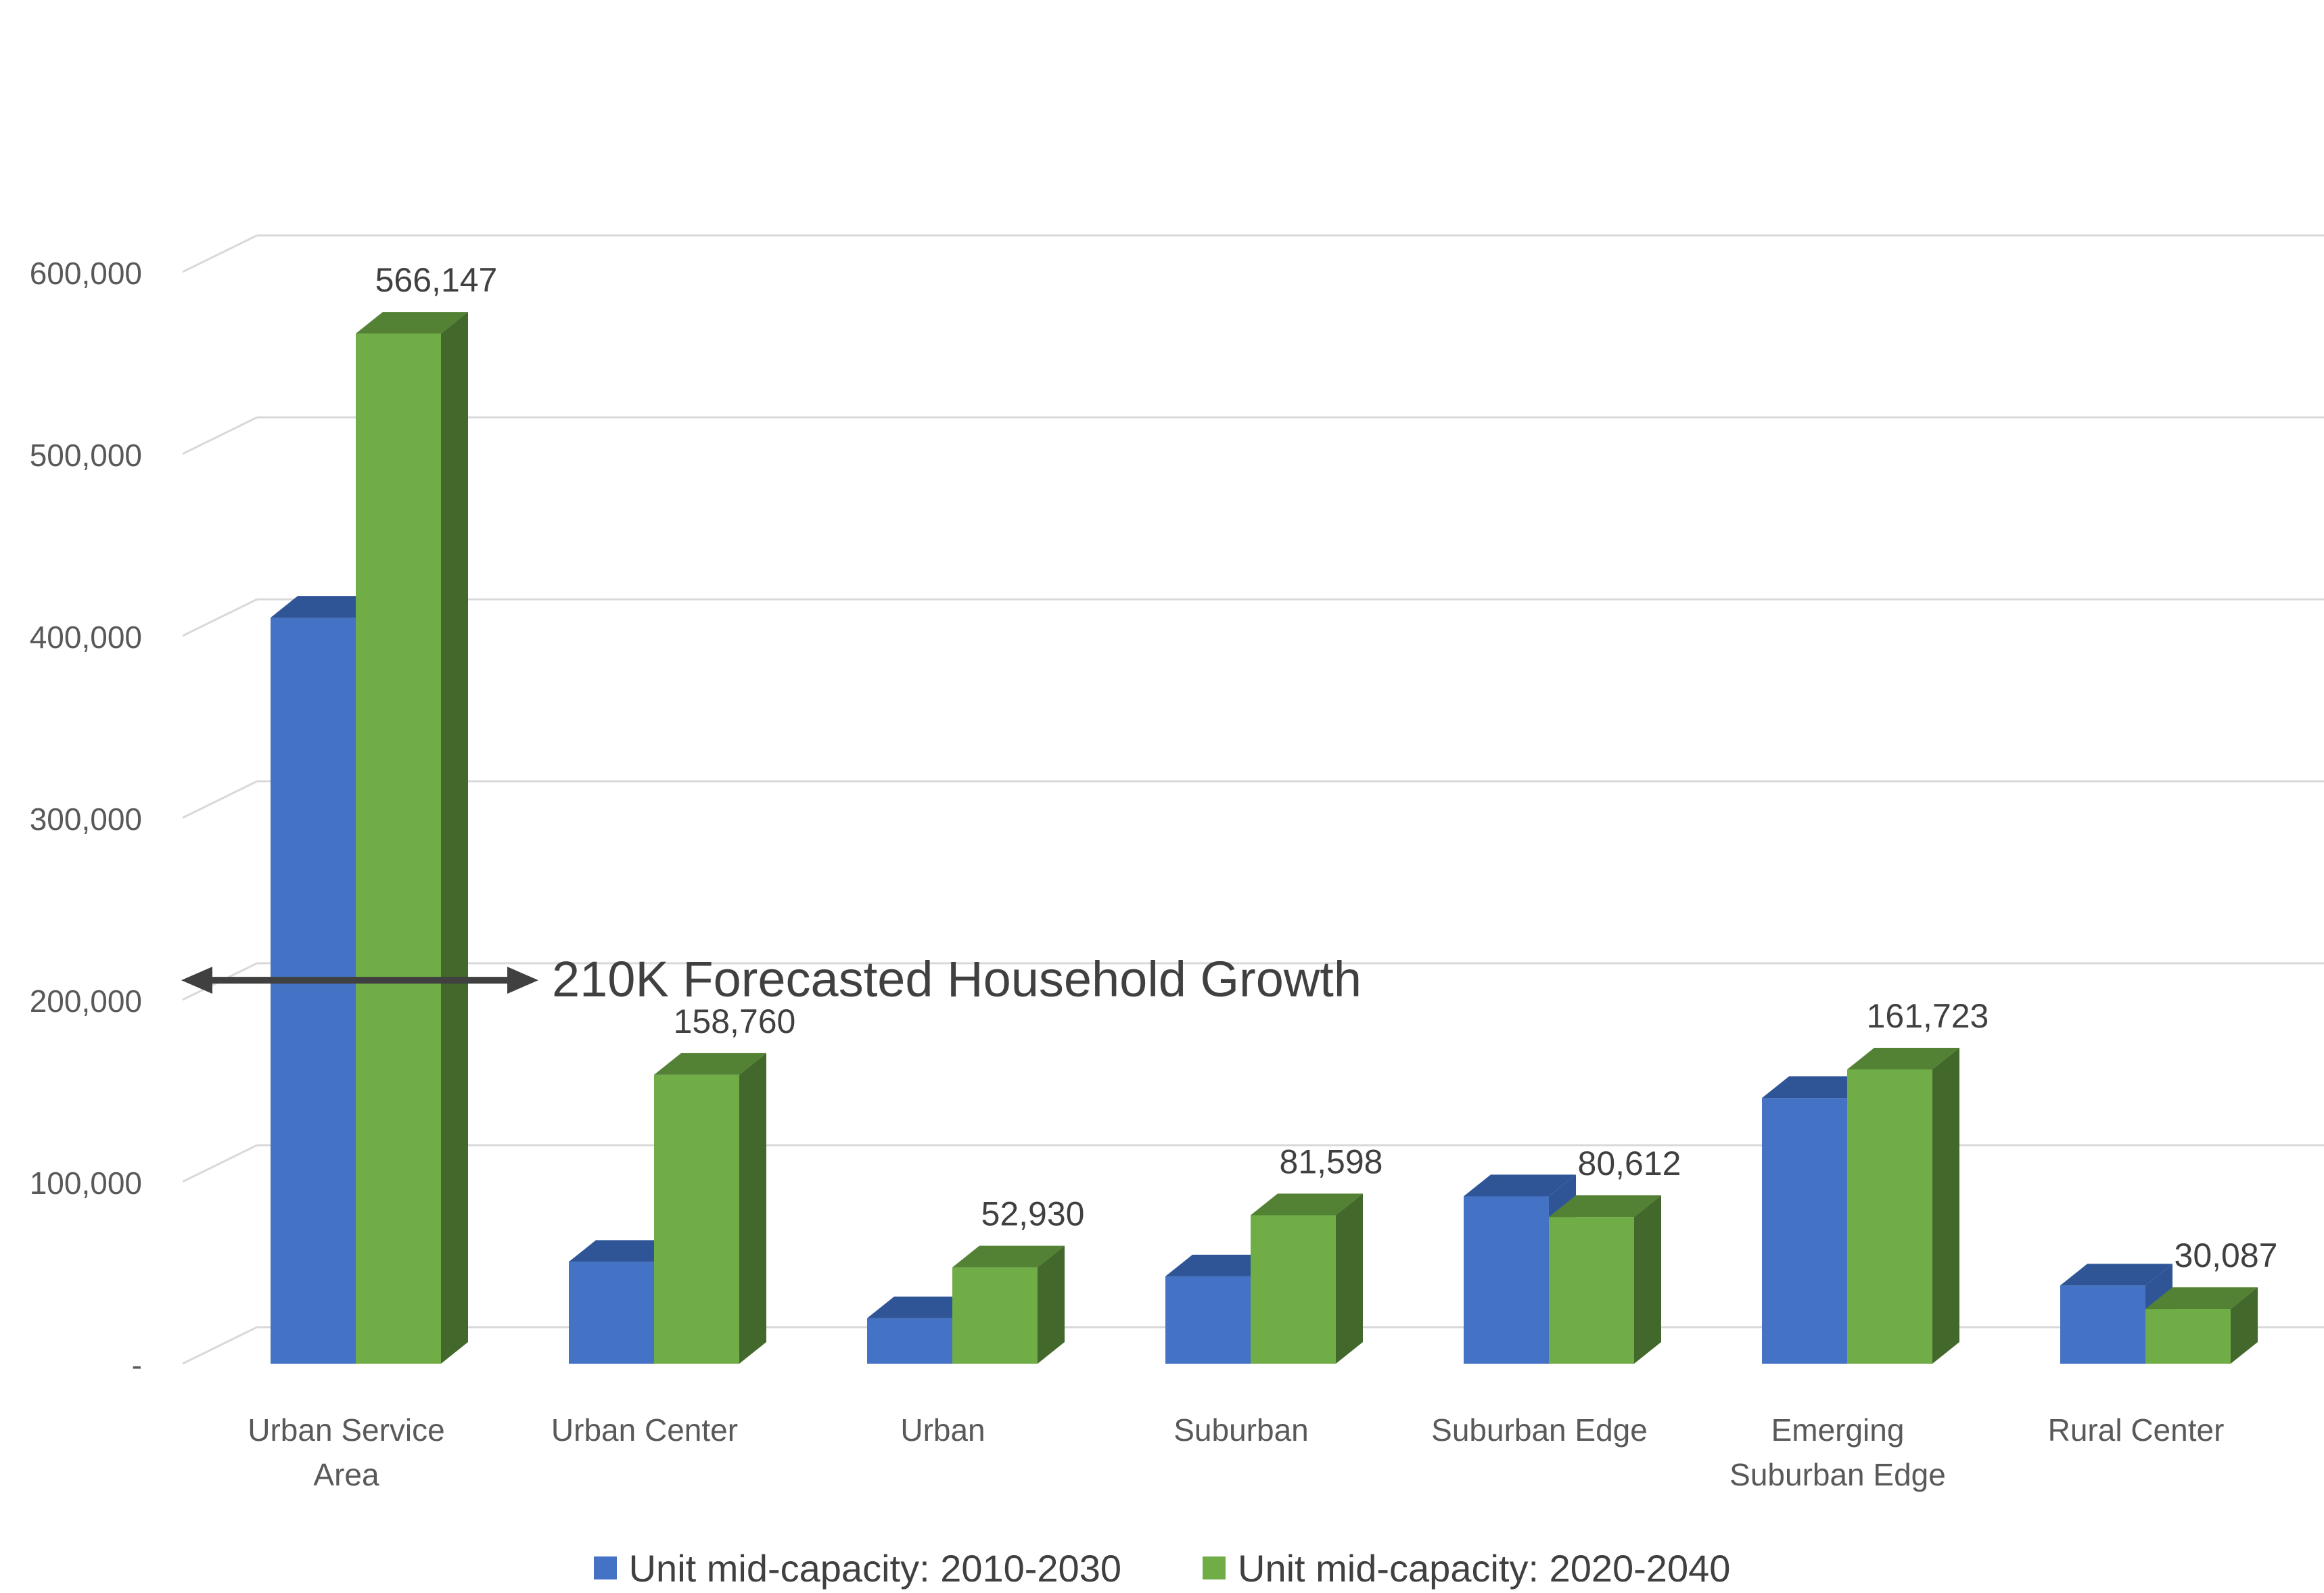  What do you see at coordinates (86, 1183) in the screenshot?
I see `y-tick-label: 100,000` at bounding box center [86, 1183].